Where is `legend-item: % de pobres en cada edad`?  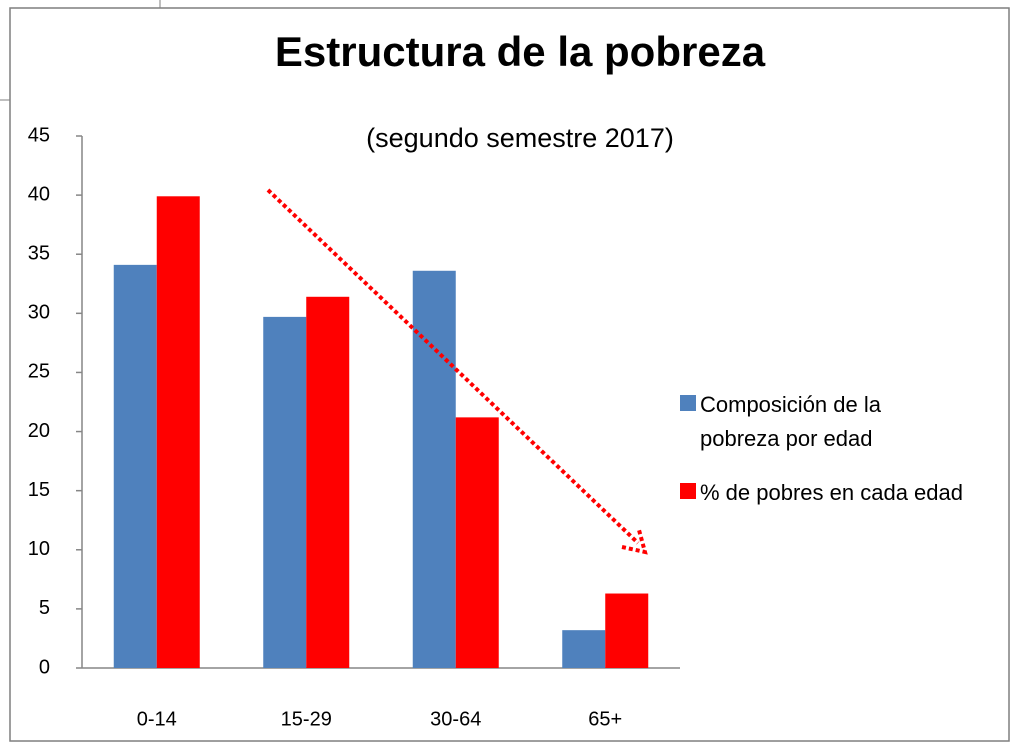 legend-item: % de pobres en cada edad is located at coordinates (845, 493).